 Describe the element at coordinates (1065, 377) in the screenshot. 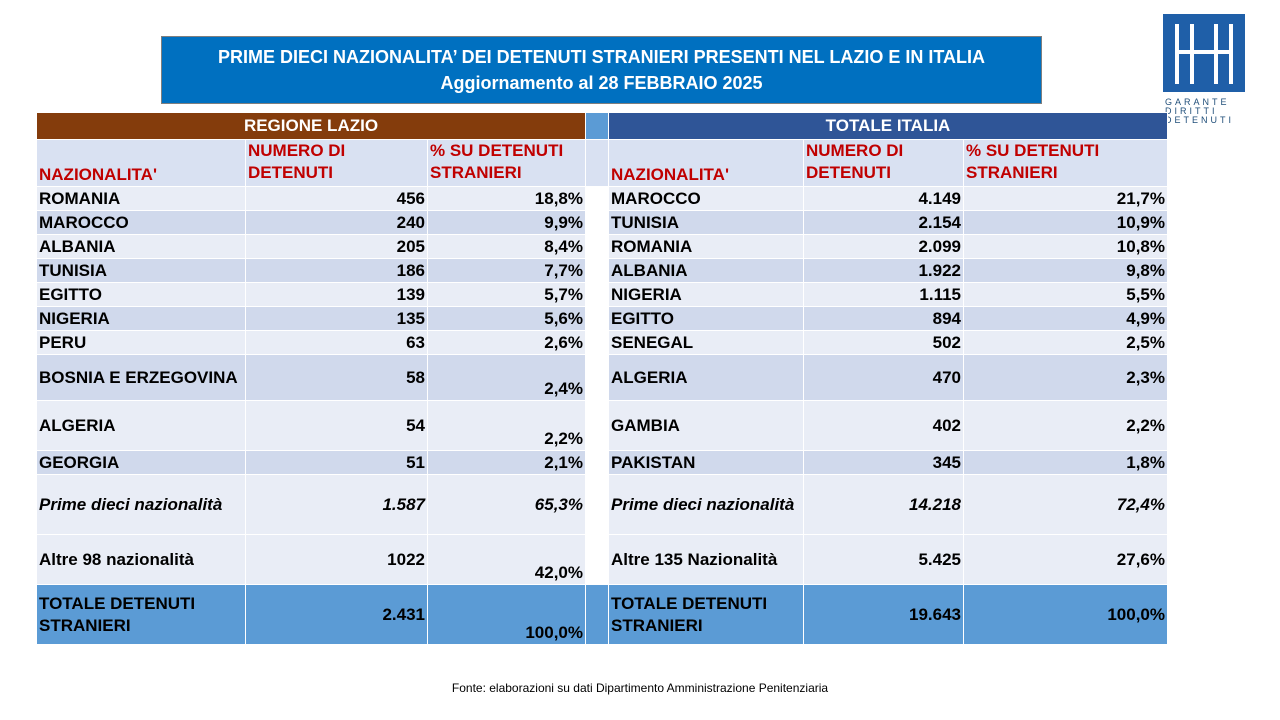

I see `italia-percent: 2,3%` at that location.